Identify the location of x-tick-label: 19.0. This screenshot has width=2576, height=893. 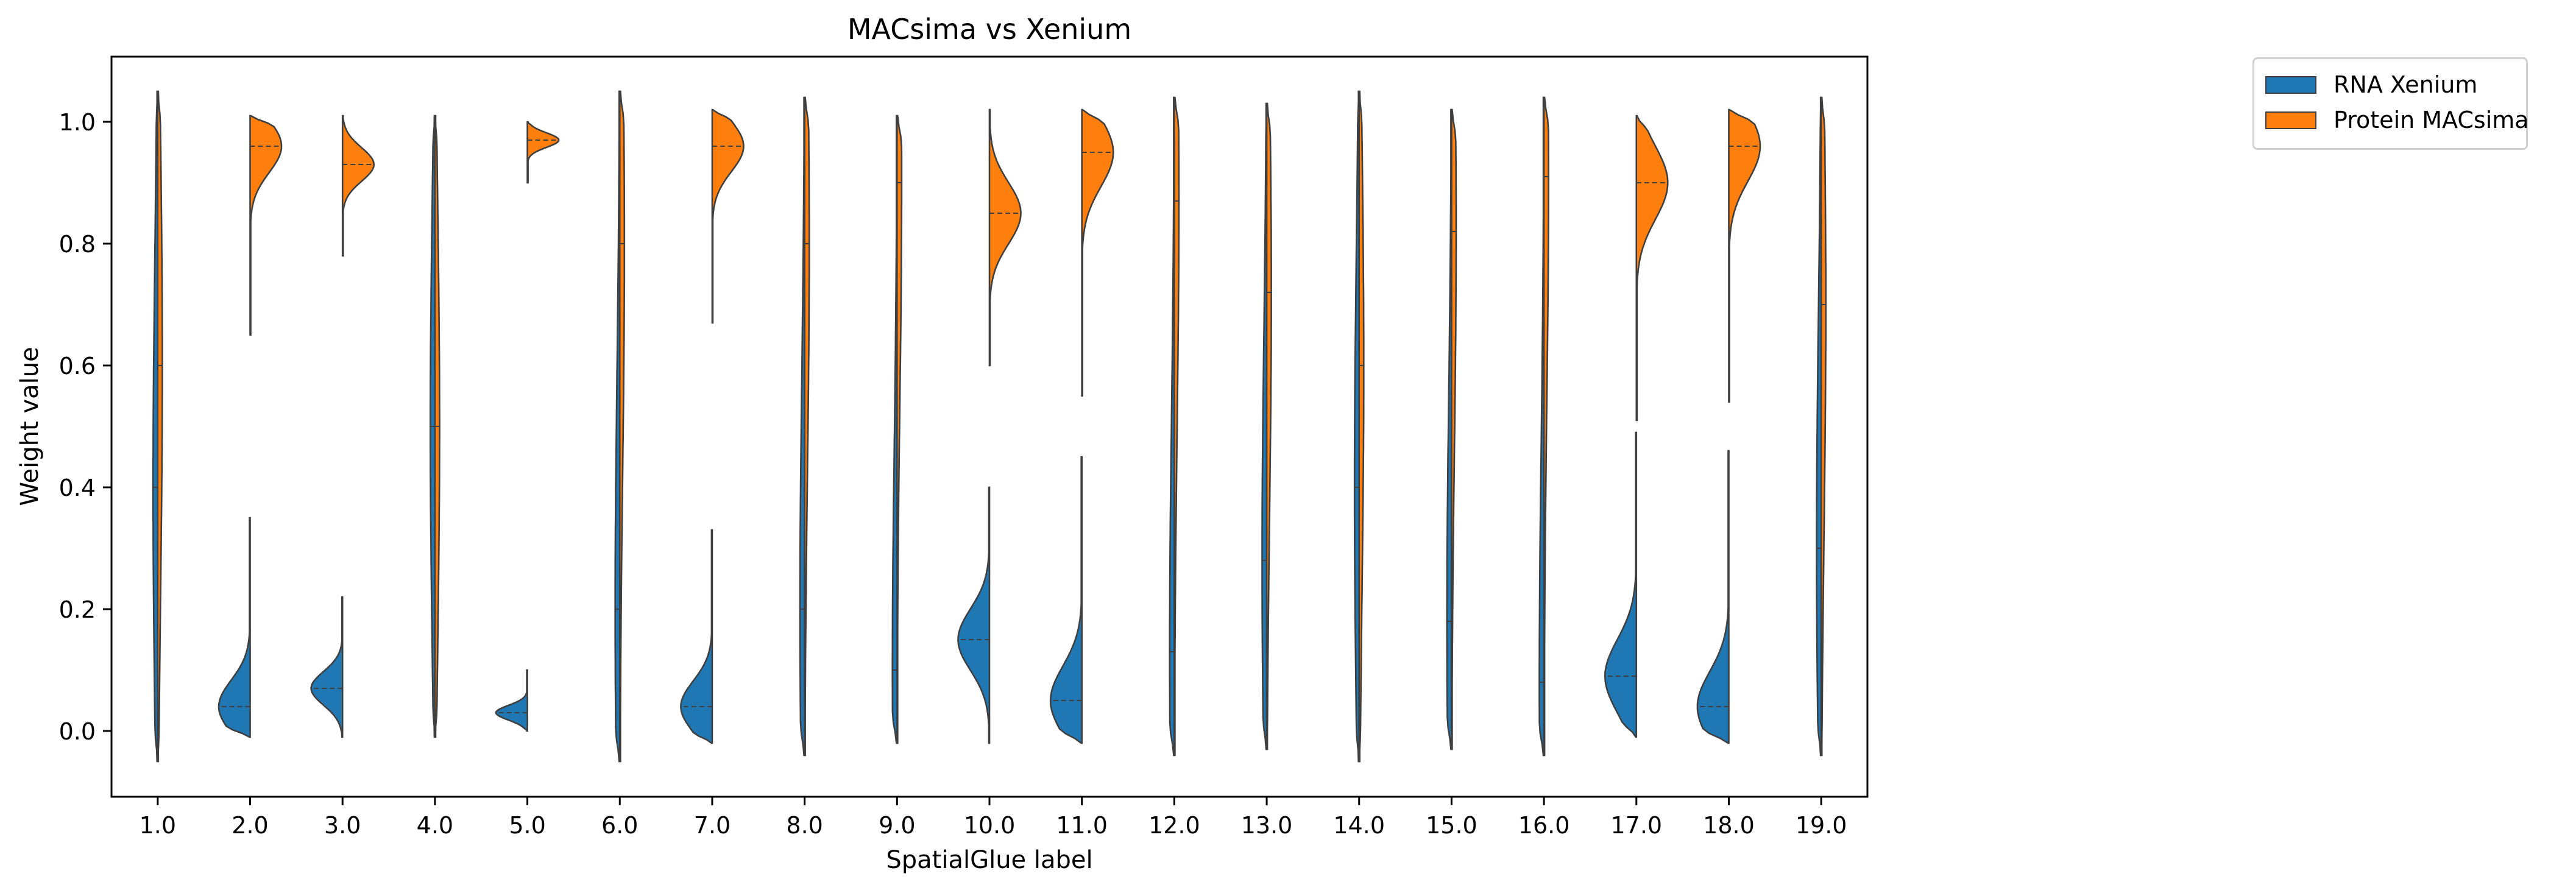
(1821, 826).